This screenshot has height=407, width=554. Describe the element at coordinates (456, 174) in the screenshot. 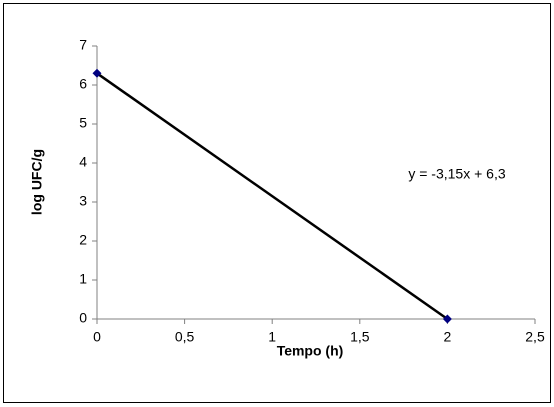

I see `annotation: y = -3,15x + 6,3` at that location.